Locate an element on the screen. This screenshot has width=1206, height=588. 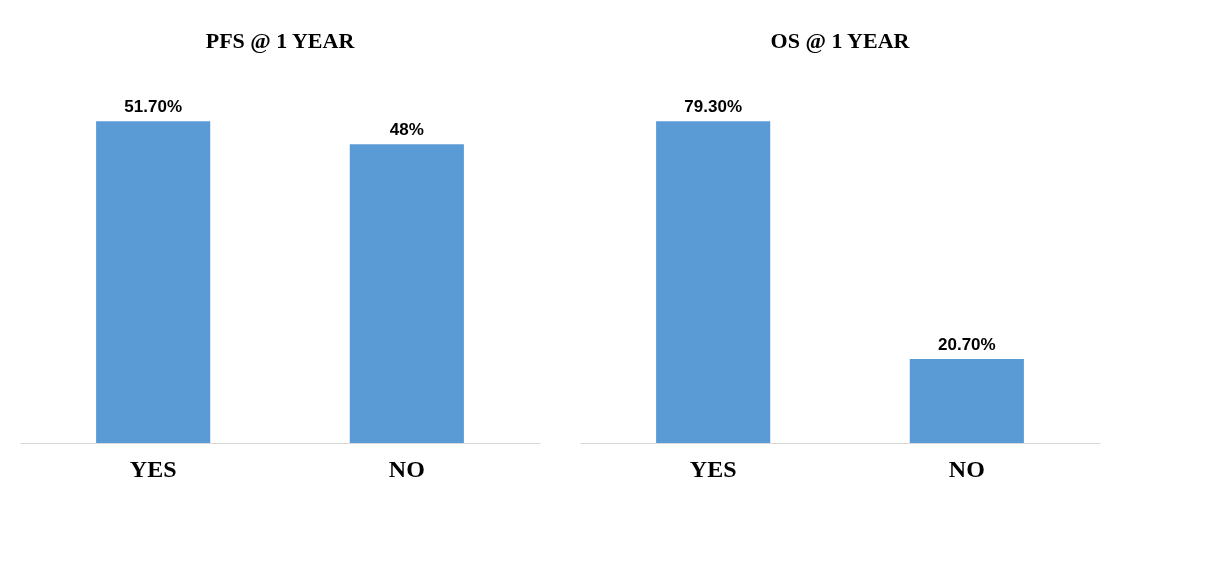
chart-title: OS @ 1 YEAR is located at coordinates (840, 40).